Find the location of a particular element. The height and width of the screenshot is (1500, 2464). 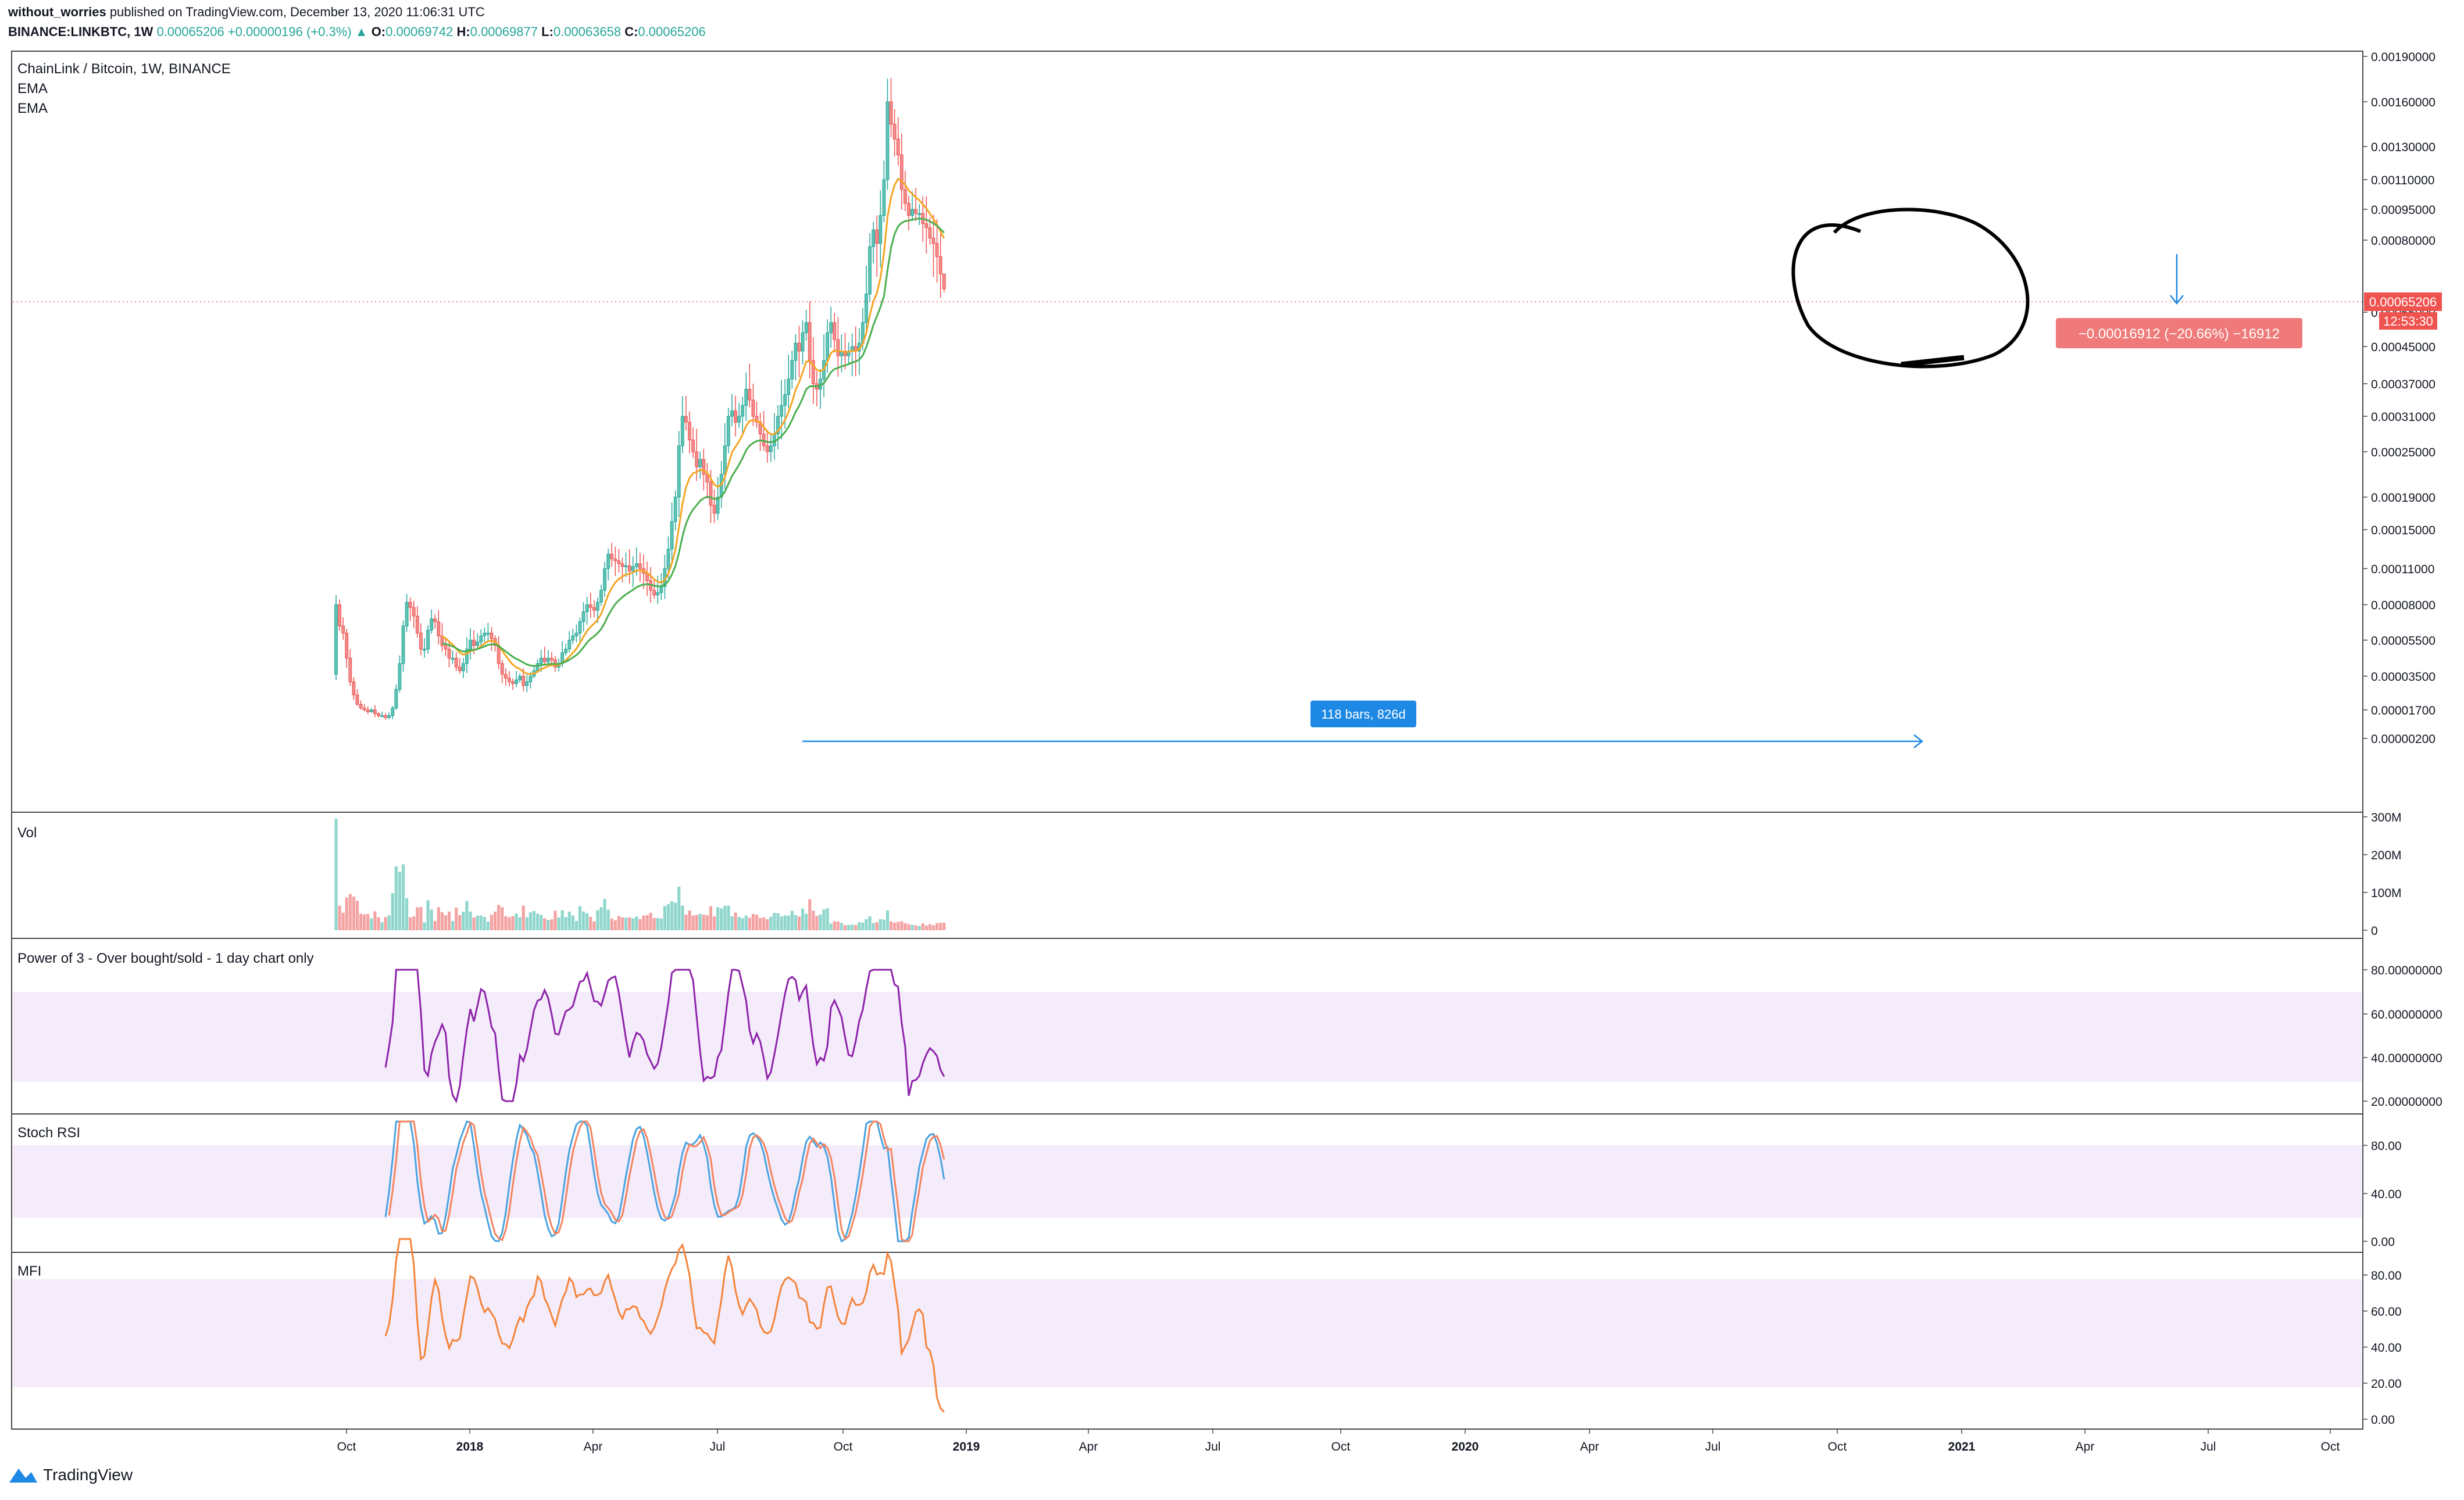

symbol-label: BINANCE:LINKBTC, 1W is located at coordinates (80, 31).